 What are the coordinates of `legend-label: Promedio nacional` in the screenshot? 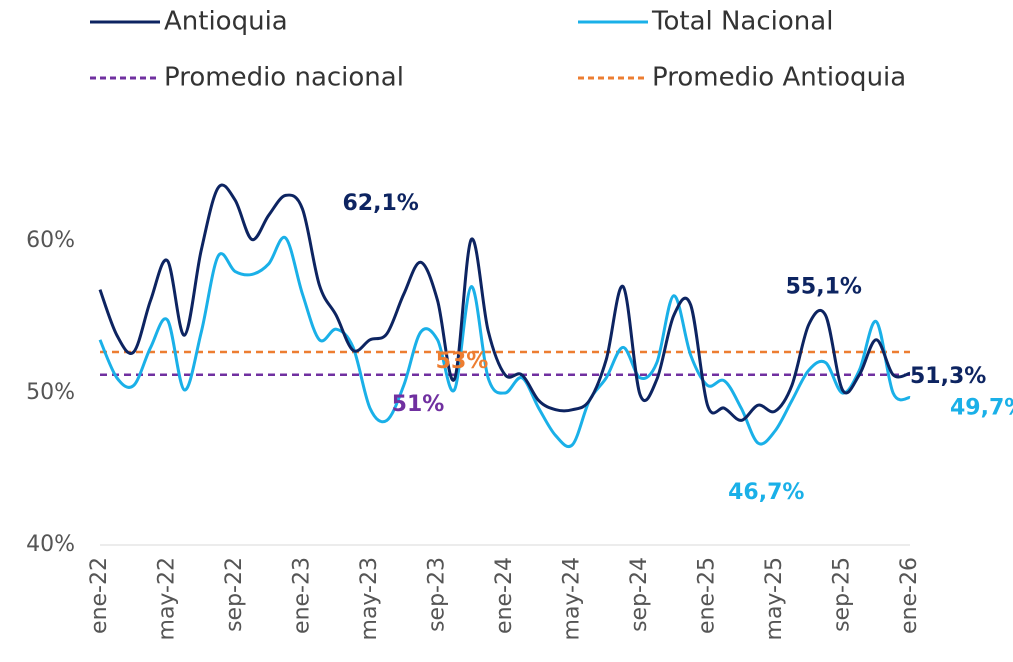 It's located at (284, 78).